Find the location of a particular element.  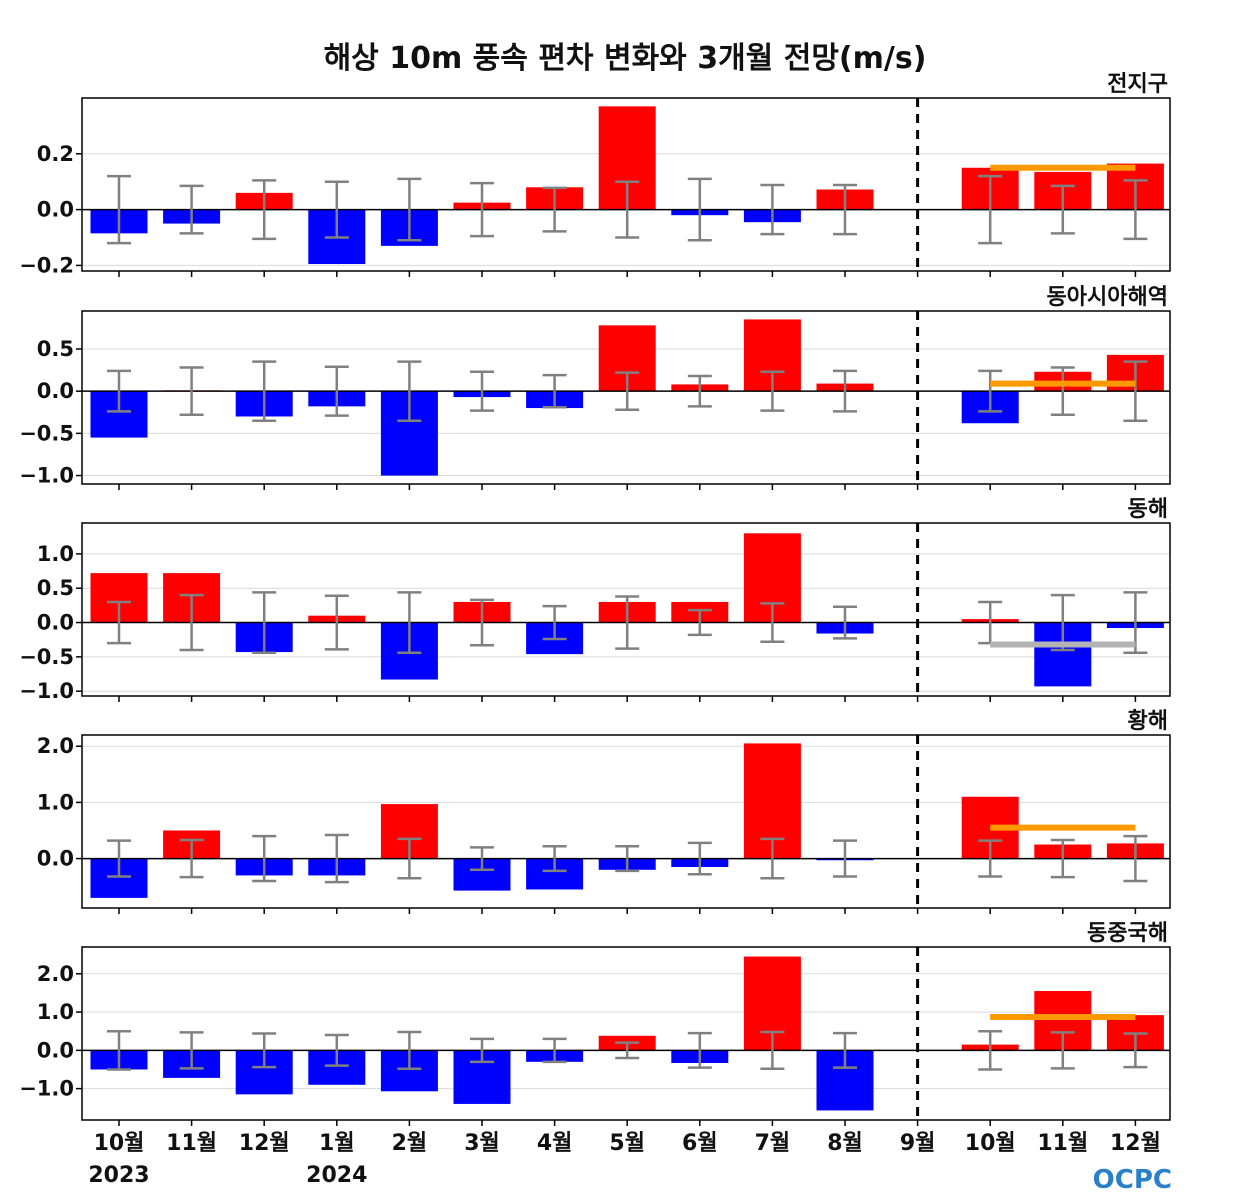

region-label: 전지구 is located at coordinates (1137, 84).